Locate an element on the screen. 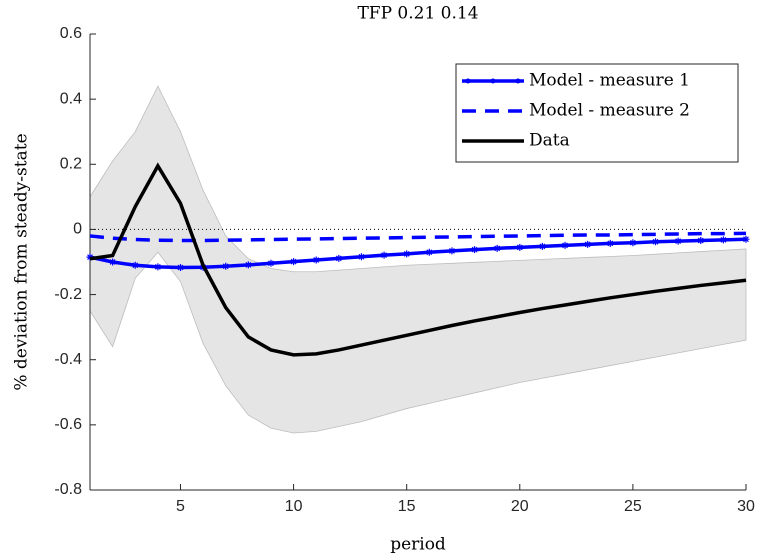 Image resolution: width=758 pixels, height=560 pixels. chart-title: TFP 0.21 0.14 is located at coordinates (417, 14).